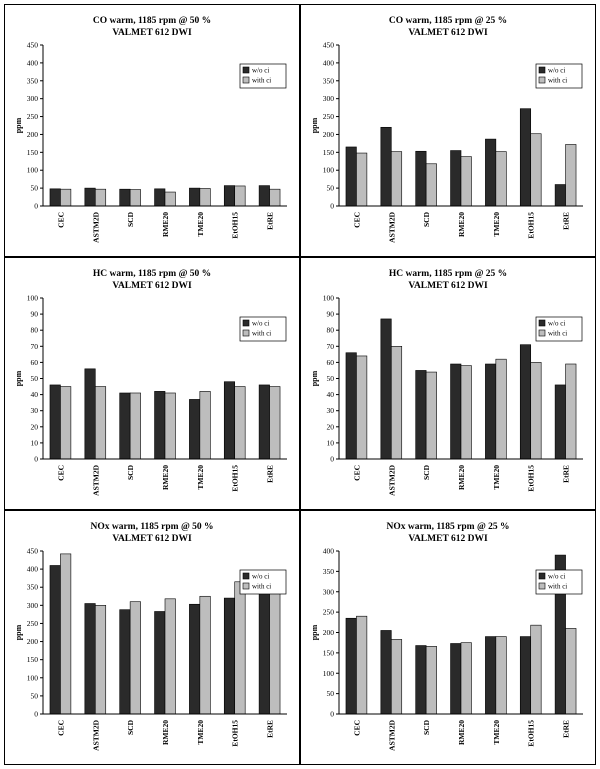 The image size is (600, 769). What do you see at coordinates (559, 76) in the screenshot?
I see `legend: w/o ci with ci` at bounding box center [559, 76].